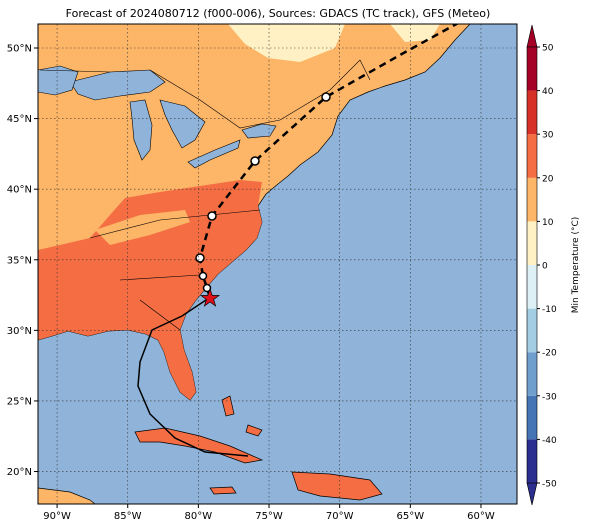 The height and width of the screenshot is (532, 592). What do you see at coordinates (549, 310) in the screenshot?
I see `colorbar-tick-label: -10` at bounding box center [549, 310].